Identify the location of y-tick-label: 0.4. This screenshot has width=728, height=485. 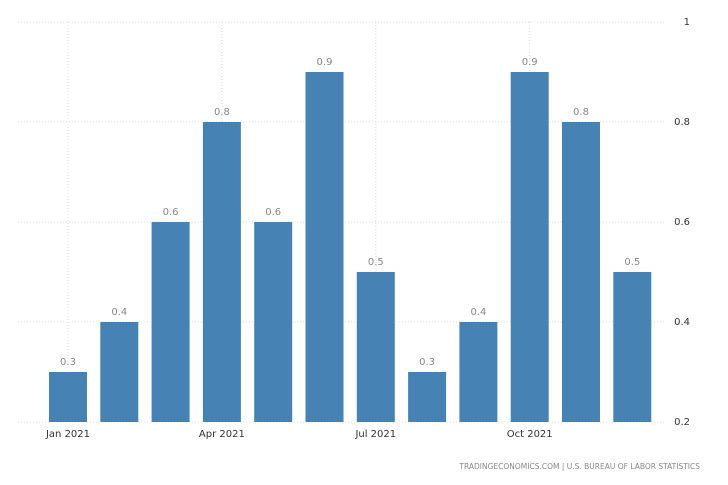
(682, 322).